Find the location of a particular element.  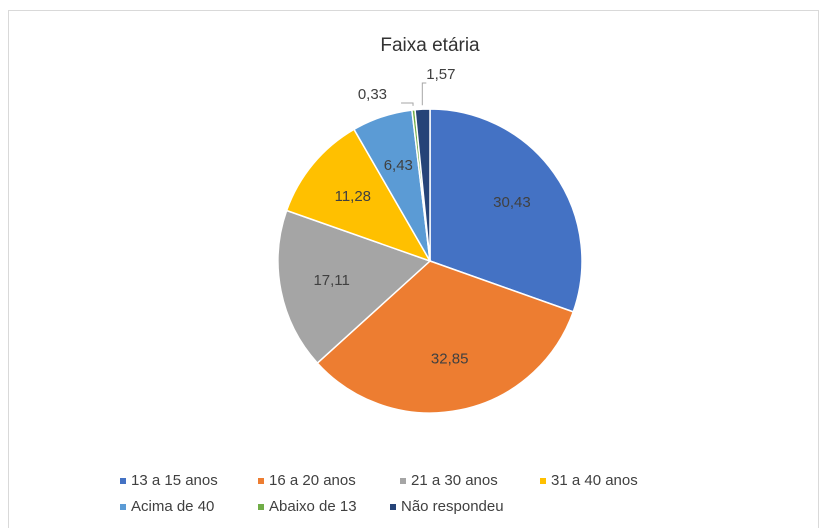

chart-title: Faixa etária is located at coordinates (430, 45).